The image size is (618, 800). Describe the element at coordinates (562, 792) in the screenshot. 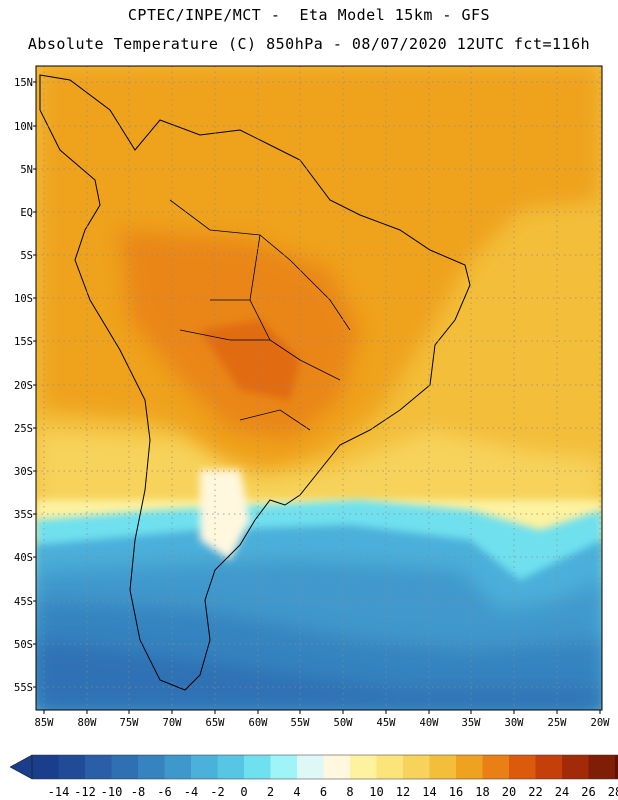

I see `colorbar-tick-label: 24` at that location.